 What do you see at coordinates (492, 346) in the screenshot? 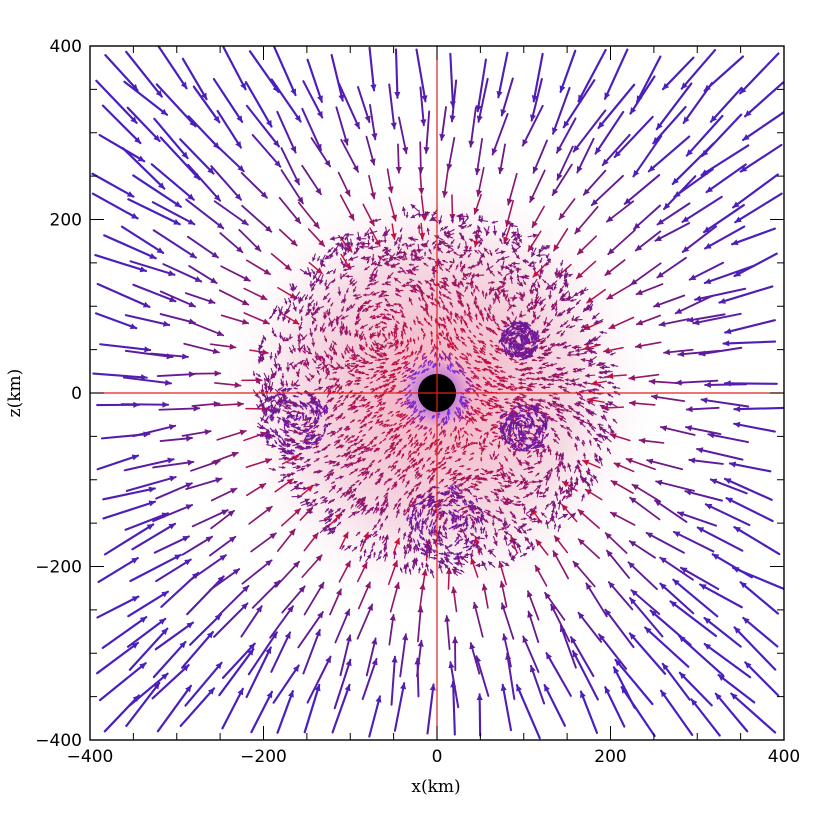
I see `turbulent-arrow` at bounding box center [492, 346].